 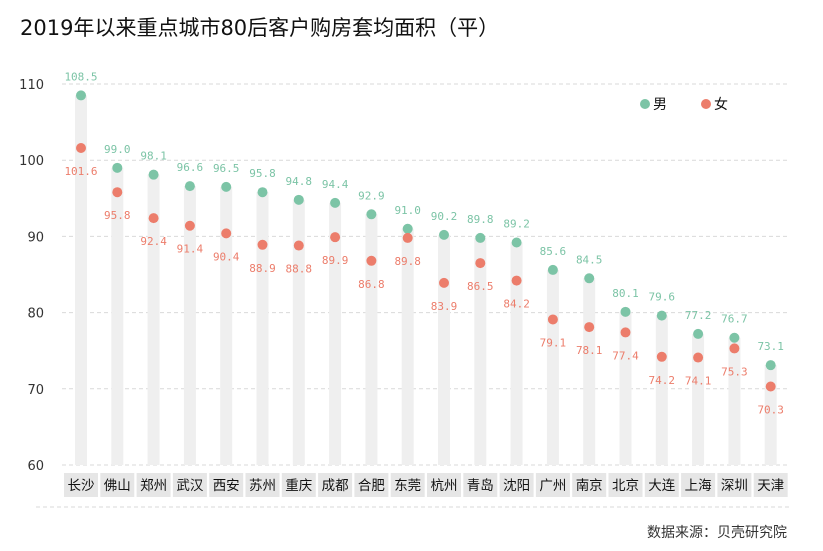 I want to click on x-tick-label: 佛山, so click(x=117, y=486).